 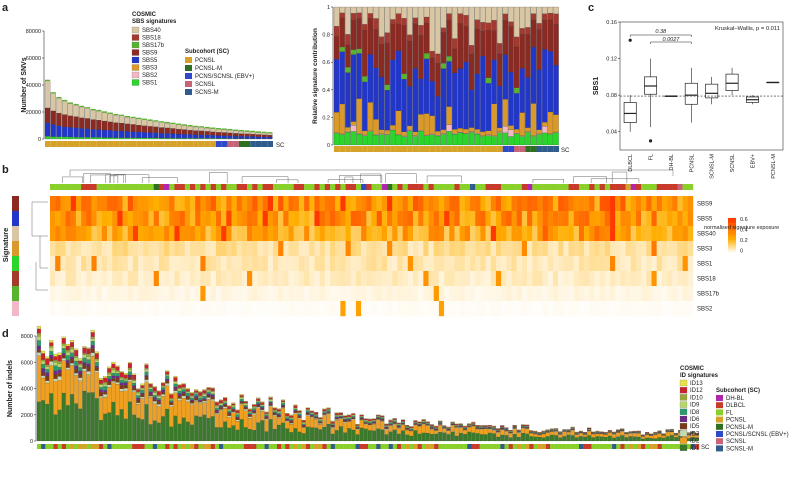 I want to click on a-legend-item: SBS9, so click(x=150, y=54).